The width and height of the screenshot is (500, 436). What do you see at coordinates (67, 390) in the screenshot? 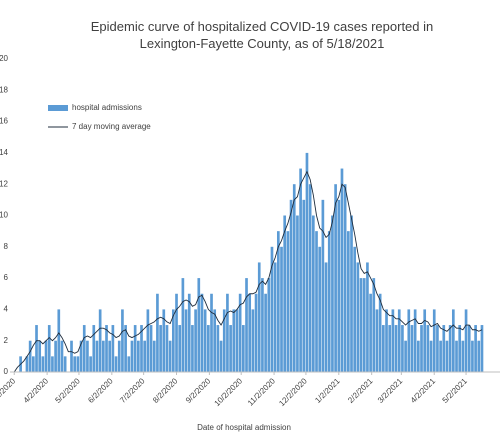
I see `x-tick-label: 5/2/2020` at bounding box center [67, 390].